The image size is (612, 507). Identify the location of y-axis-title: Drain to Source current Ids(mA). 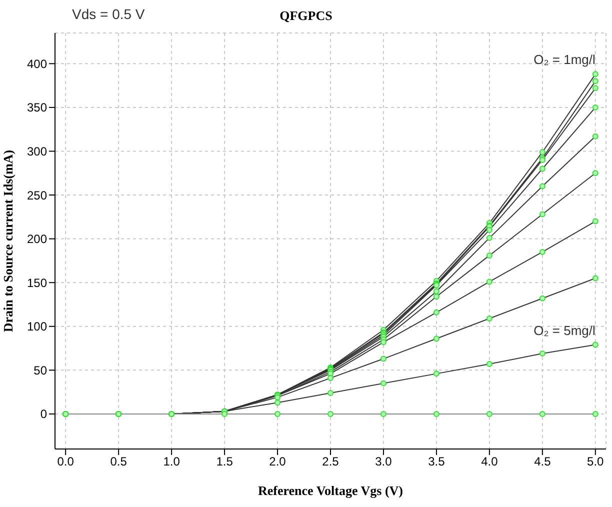
(8, 241).